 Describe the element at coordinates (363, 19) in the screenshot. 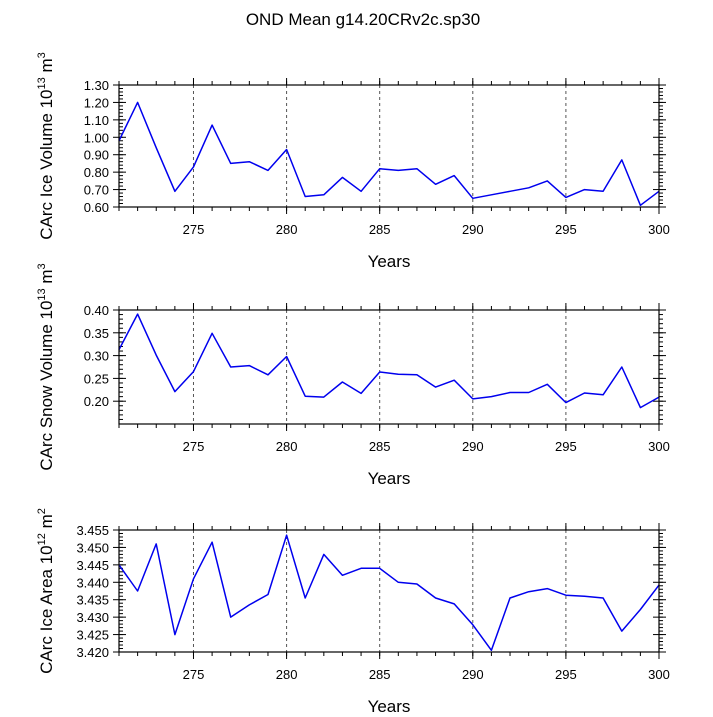

I see `figure-title: OND Mean g14.20CRv2c.sp30` at that location.